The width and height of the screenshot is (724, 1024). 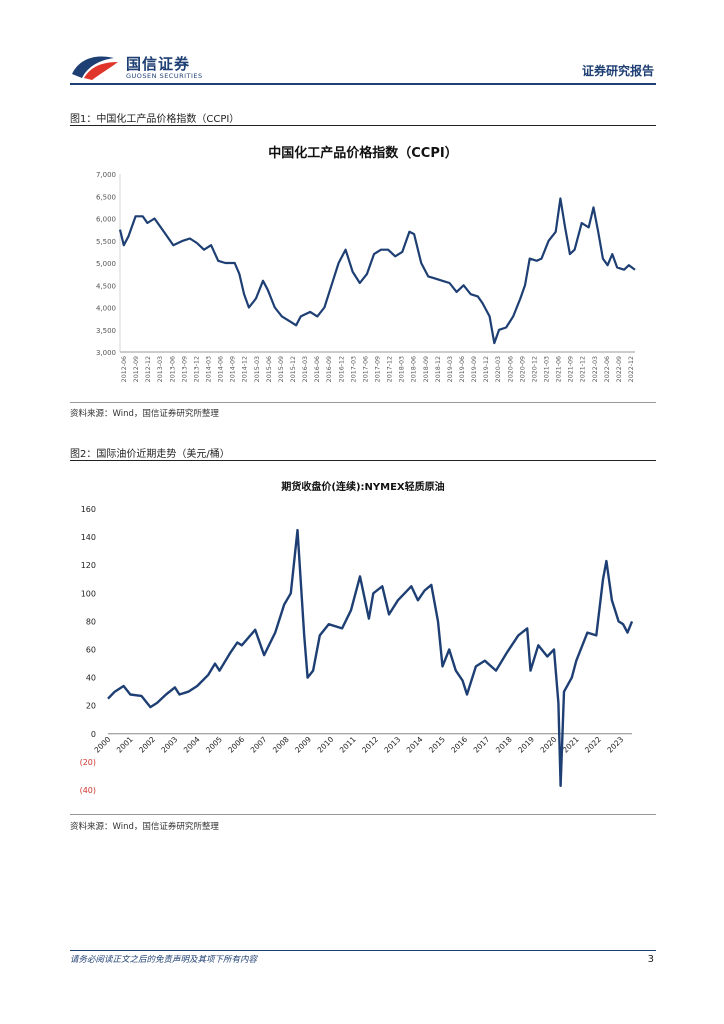 What do you see at coordinates (93, 734) in the screenshot?
I see `oil-y-tick-label: 0` at bounding box center [93, 734].